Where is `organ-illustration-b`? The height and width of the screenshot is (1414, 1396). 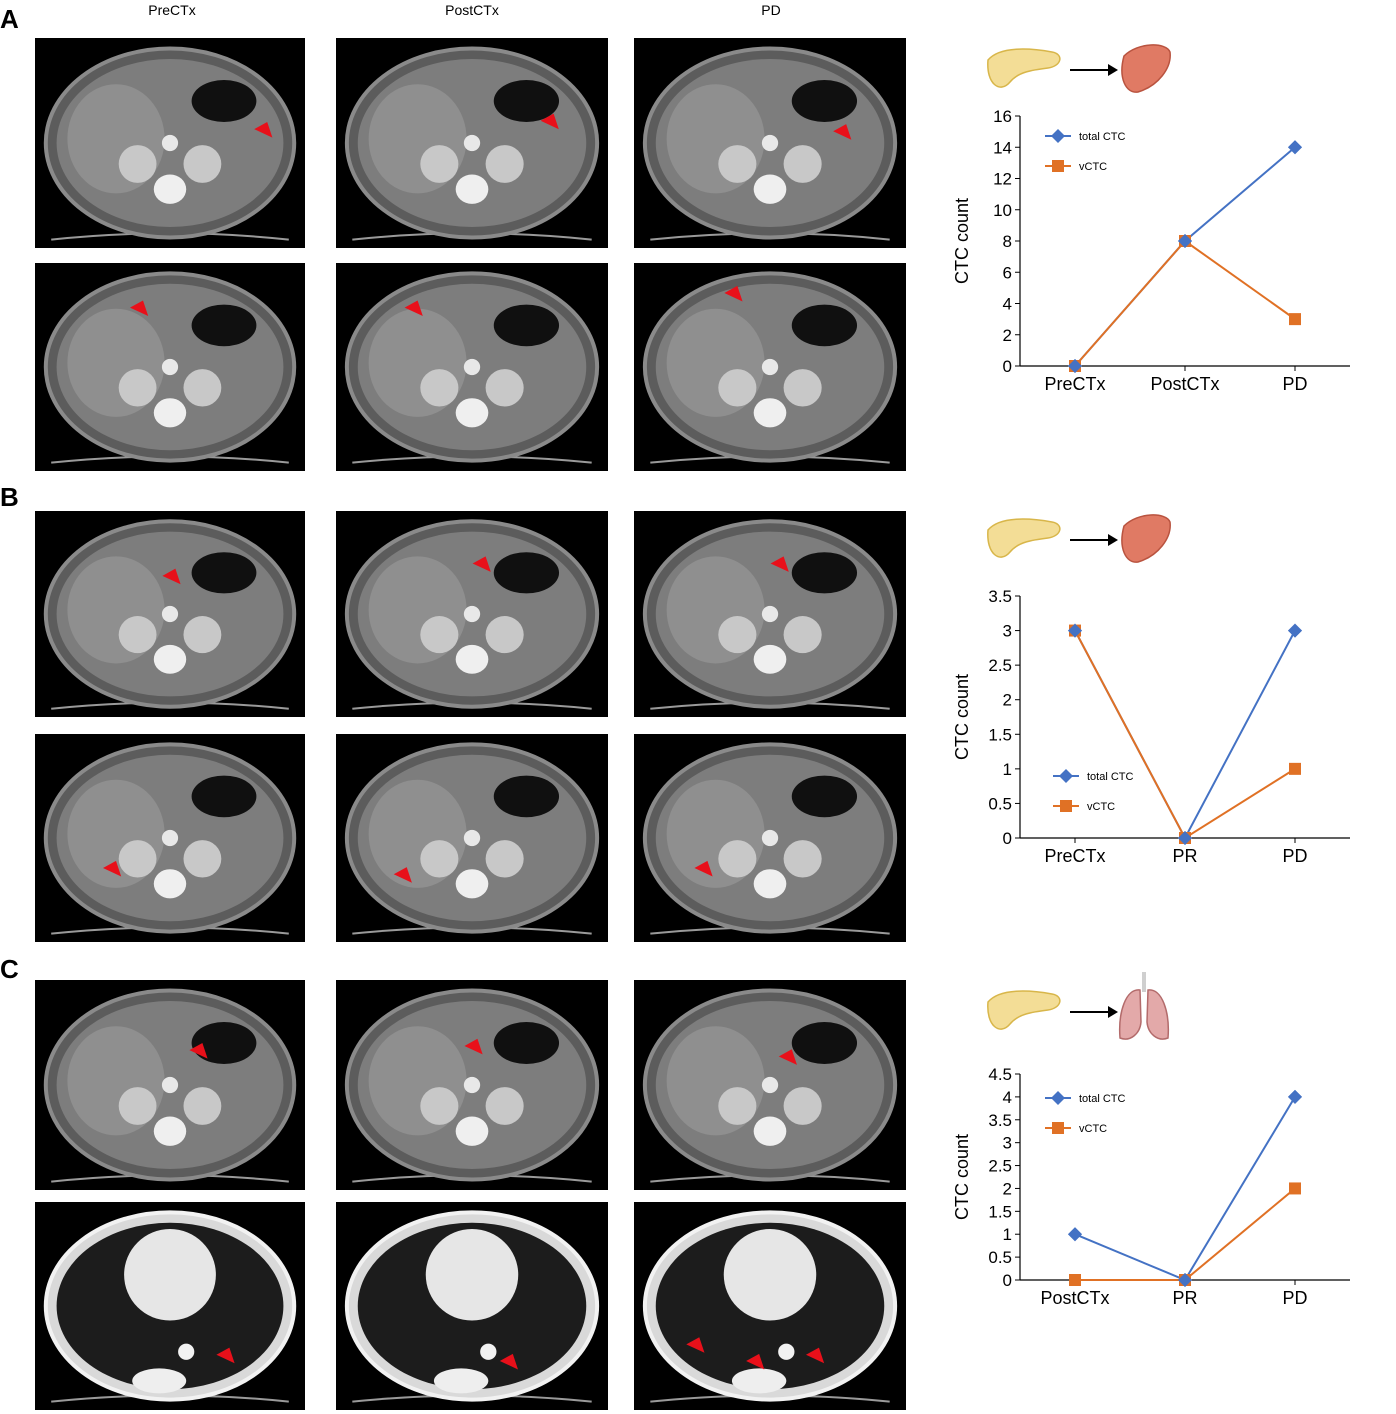 organ-illustration-b is located at coordinates (1077, 538).